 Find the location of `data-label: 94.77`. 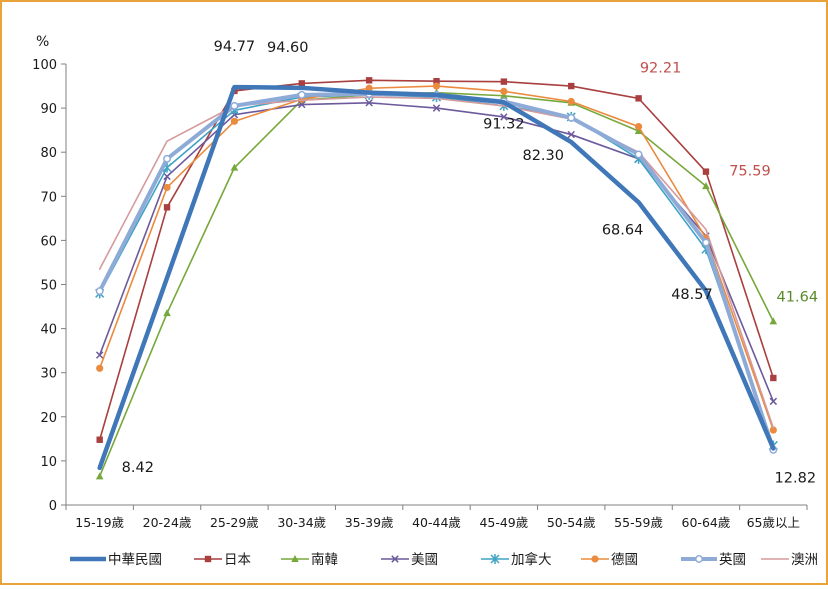

data-label: 94.77 is located at coordinates (235, 47).